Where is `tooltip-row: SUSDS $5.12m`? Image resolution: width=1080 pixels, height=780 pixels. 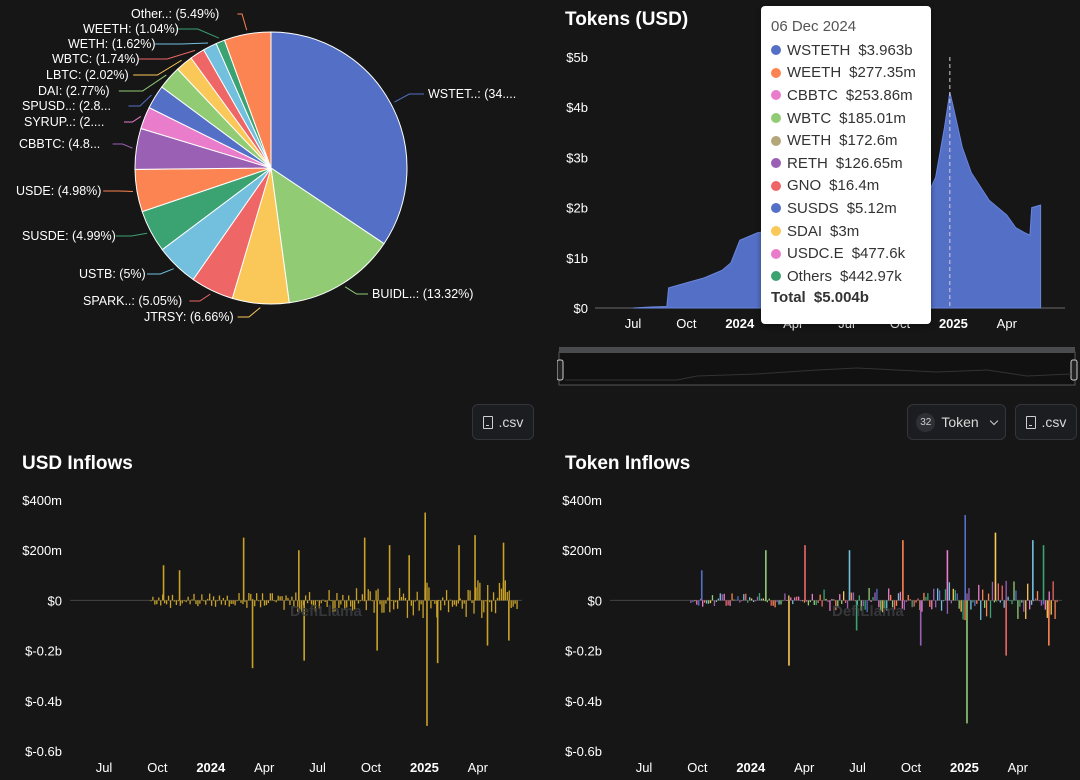
tooltip-row: SUSDS $5.12m is located at coordinates (851, 208).